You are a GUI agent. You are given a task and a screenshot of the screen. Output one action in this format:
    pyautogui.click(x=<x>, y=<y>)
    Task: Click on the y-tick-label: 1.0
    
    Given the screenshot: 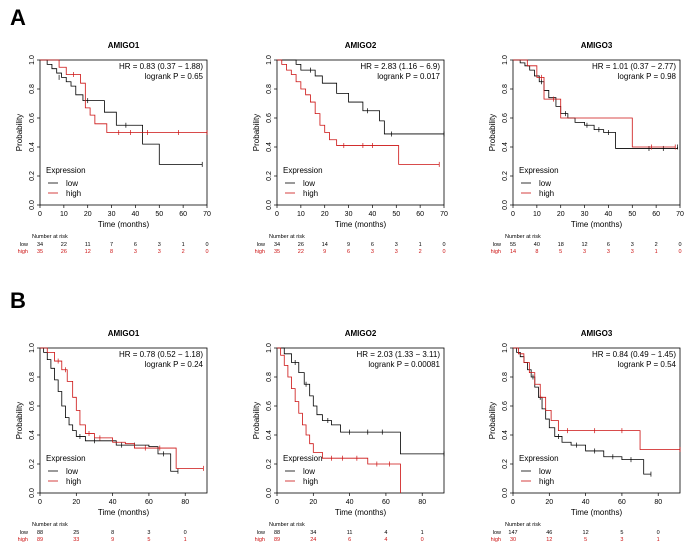 What is the action you would take?
    pyautogui.click(x=32, y=60)
    